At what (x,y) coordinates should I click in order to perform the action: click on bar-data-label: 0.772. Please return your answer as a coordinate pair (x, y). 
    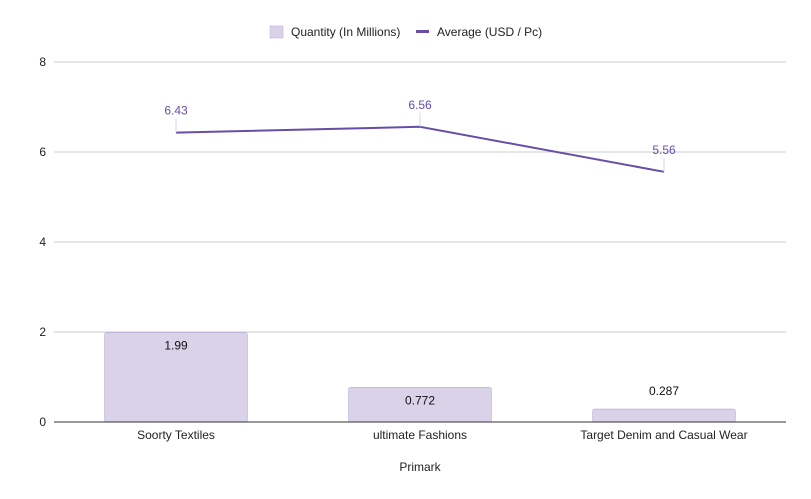
    Looking at the image, I should click on (420, 400).